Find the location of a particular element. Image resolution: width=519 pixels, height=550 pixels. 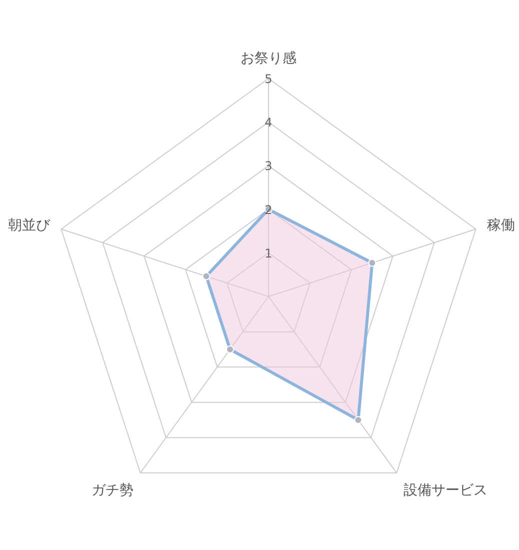

spoke-label: お祭り感 is located at coordinates (268, 58).